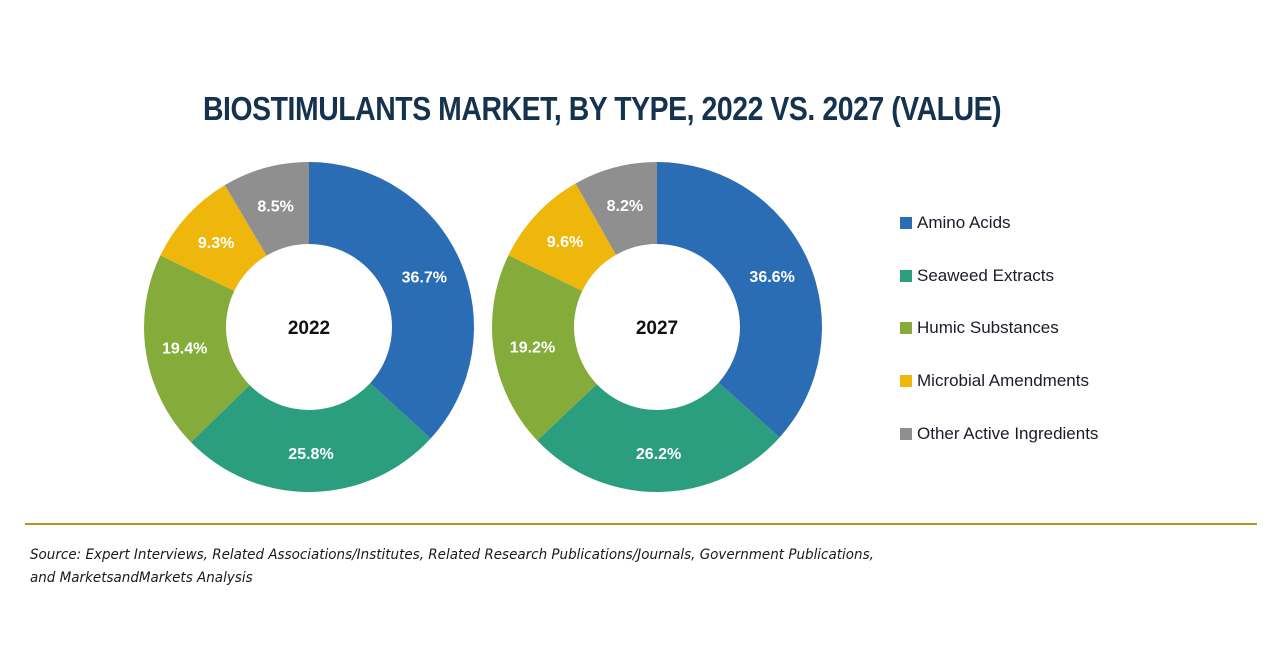 The width and height of the screenshot is (1280, 670). What do you see at coordinates (275, 206) in the screenshot?
I see `slice-label-2022-other-active-ingredients: 8.5%` at bounding box center [275, 206].